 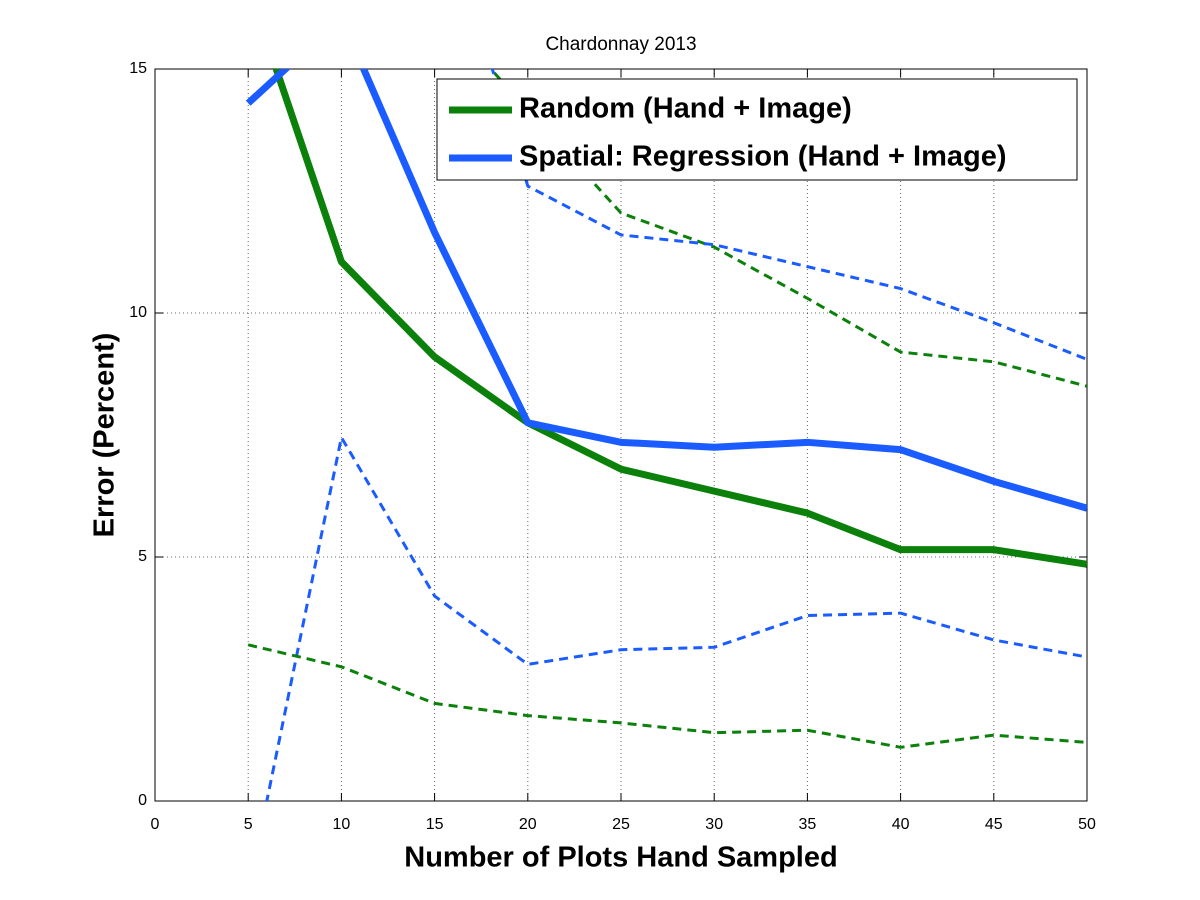 I want to click on legend-label: Spatial: Regression (Hand + Image), so click(x=762, y=157).